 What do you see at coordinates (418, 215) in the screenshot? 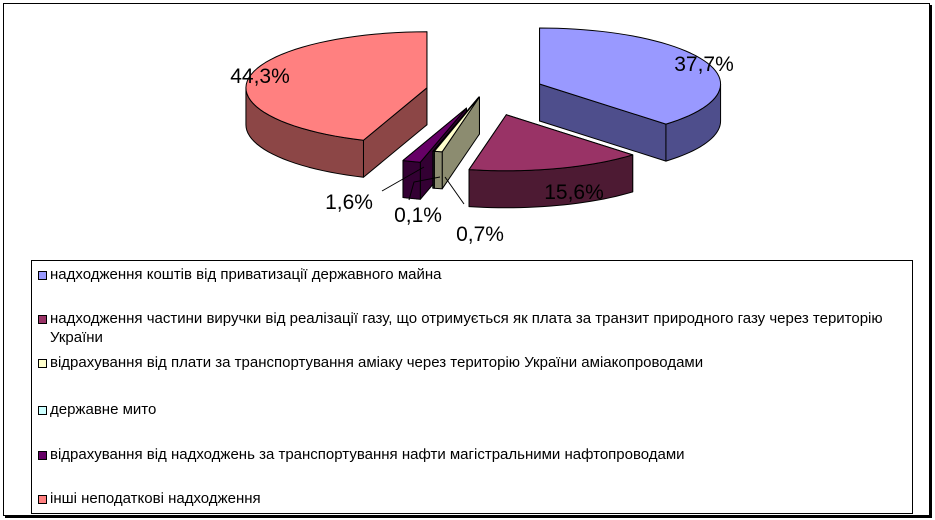
I see `data-label-state-duty: 0,1%` at bounding box center [418, 215].